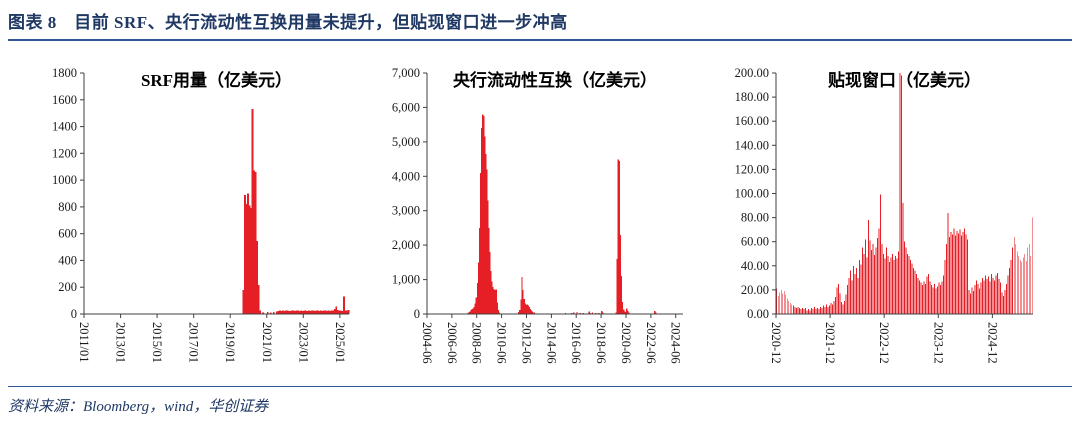 This screenshot has width=1080, height=426. Describe the element at coordinates (626, 343) in the screenshot. I see `svg-text: 2020-06` at that location.